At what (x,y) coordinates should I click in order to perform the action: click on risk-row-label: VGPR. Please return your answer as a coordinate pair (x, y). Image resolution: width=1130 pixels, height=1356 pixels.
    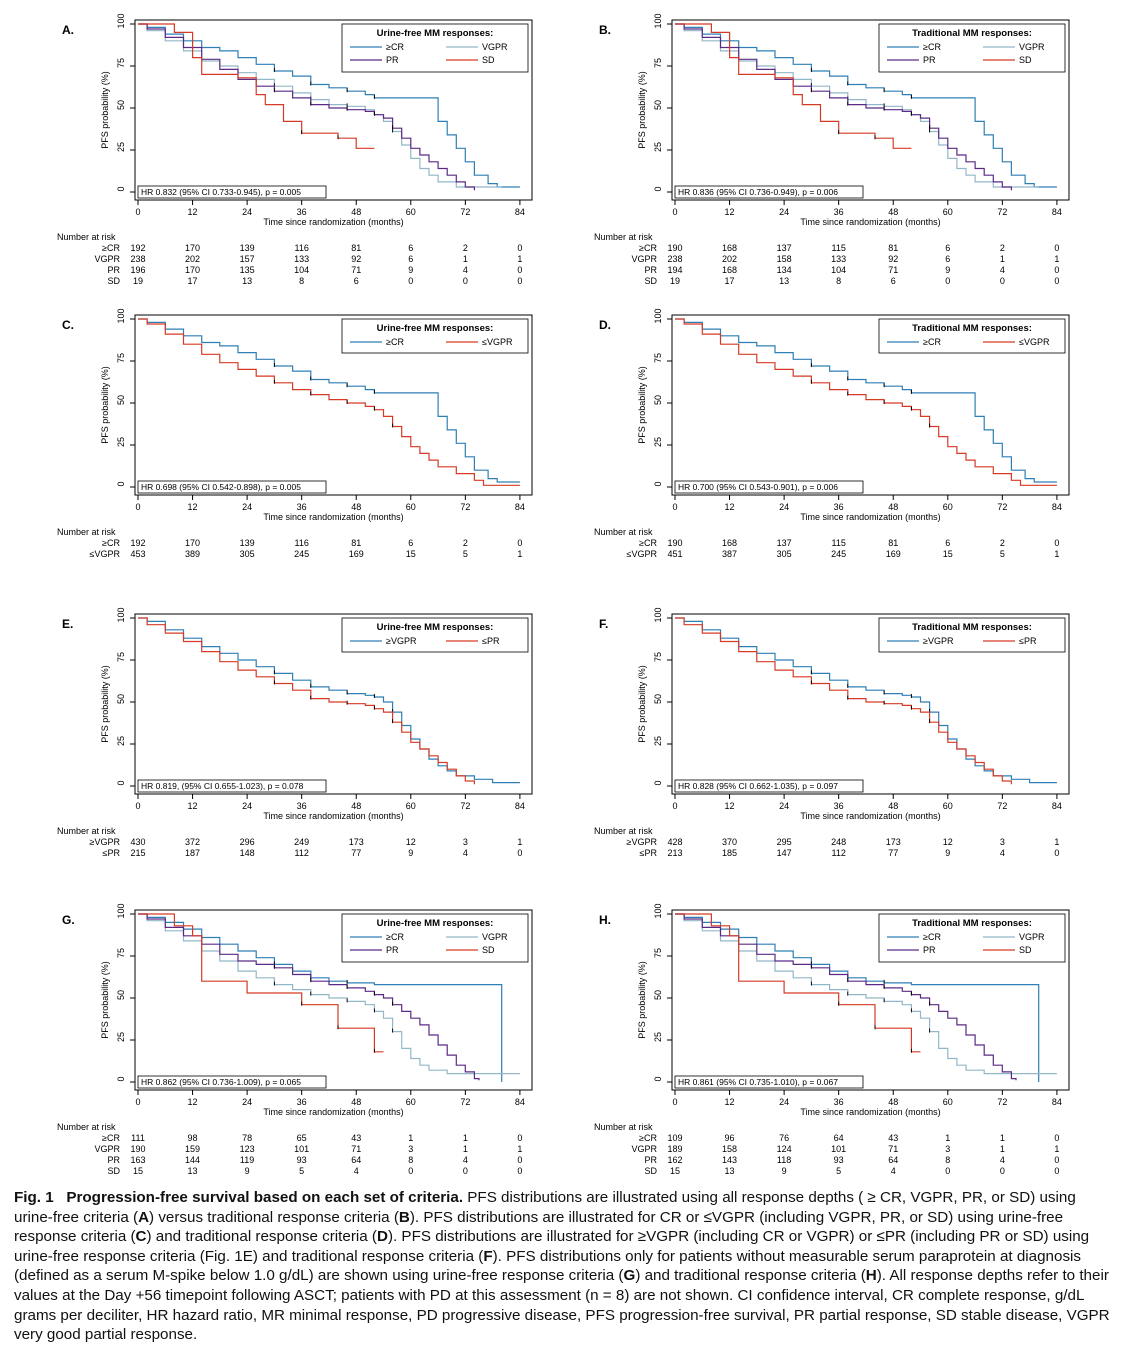
    Looking at the image, I should click on (644, 259).